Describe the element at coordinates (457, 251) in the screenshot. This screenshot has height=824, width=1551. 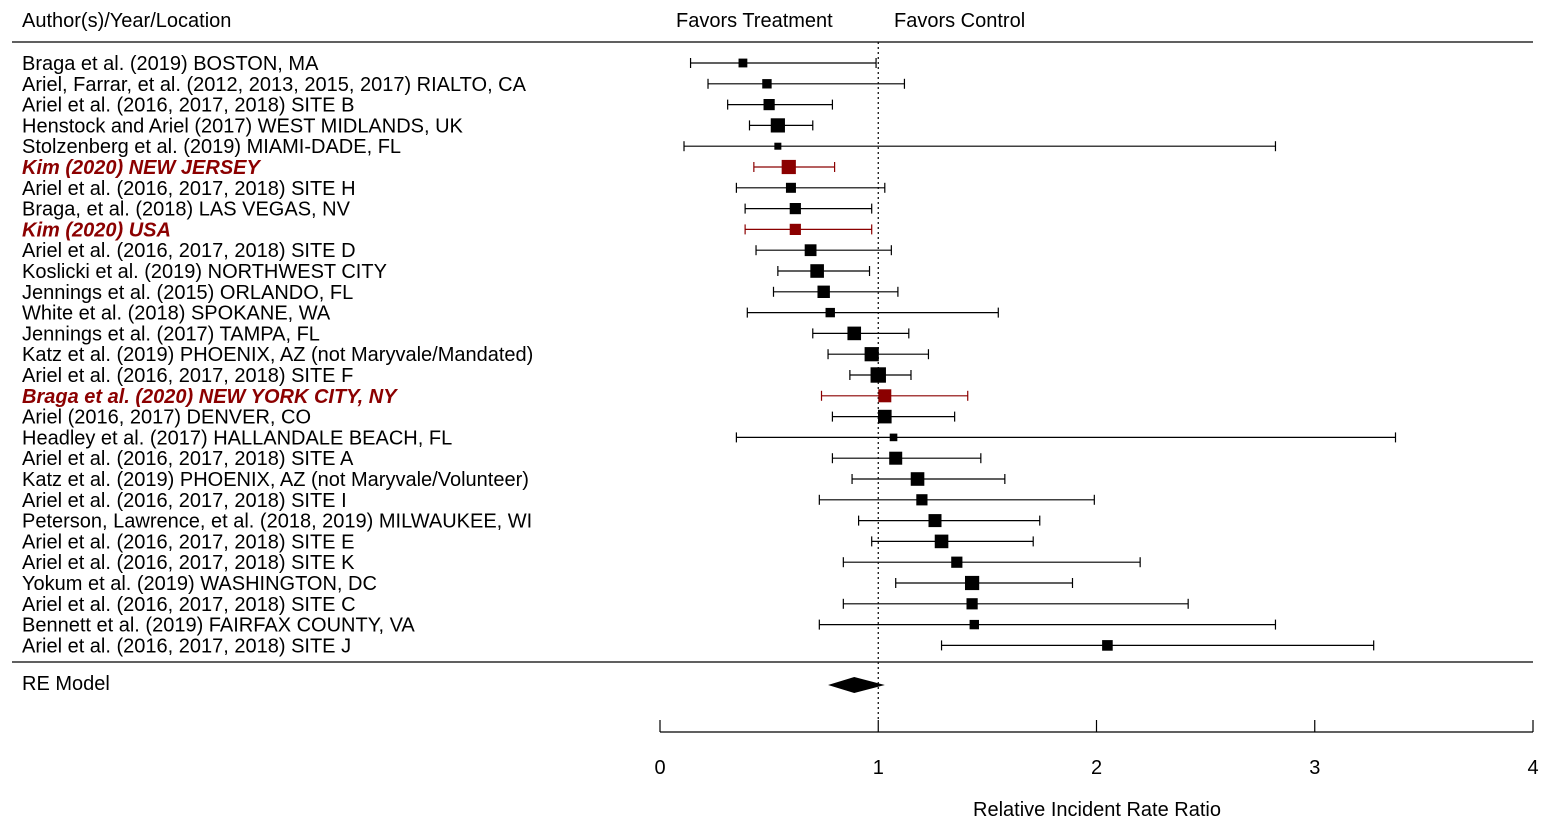
I see `study-row: Ariel et al. (2016, 2017, 2018) SITE D` at that location.